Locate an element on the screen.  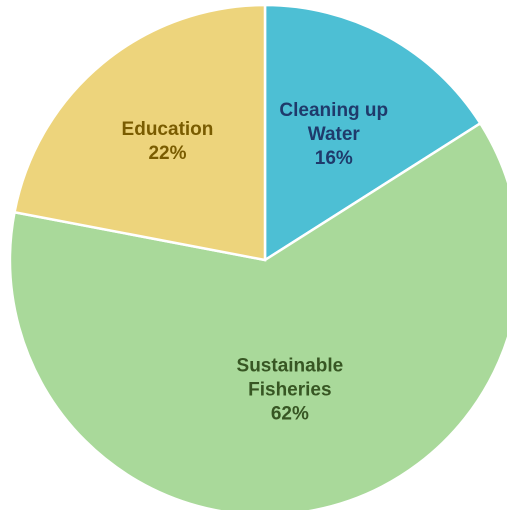
pie-slice-label-2: Education 22% is located at coordinates (168, 141).